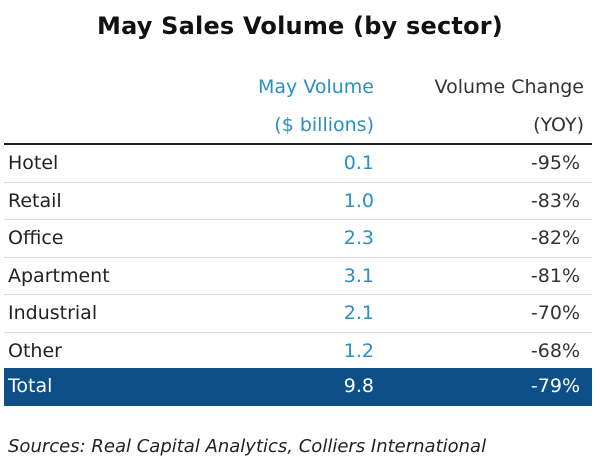 This screenshot has height=467, width=600. What do you see at coordinates (358, 313) in the screenshot?
I see `volume-cell: 2.1` at bounding box center [358, 313].